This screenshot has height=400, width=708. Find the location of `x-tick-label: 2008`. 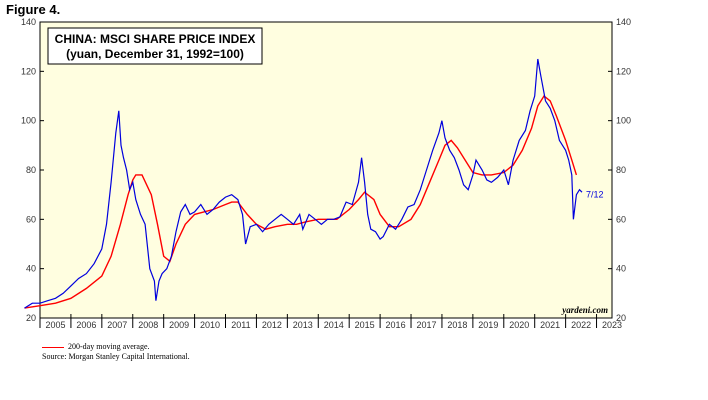

x-tick-label: 2008 is located at coordinates (148, 325).